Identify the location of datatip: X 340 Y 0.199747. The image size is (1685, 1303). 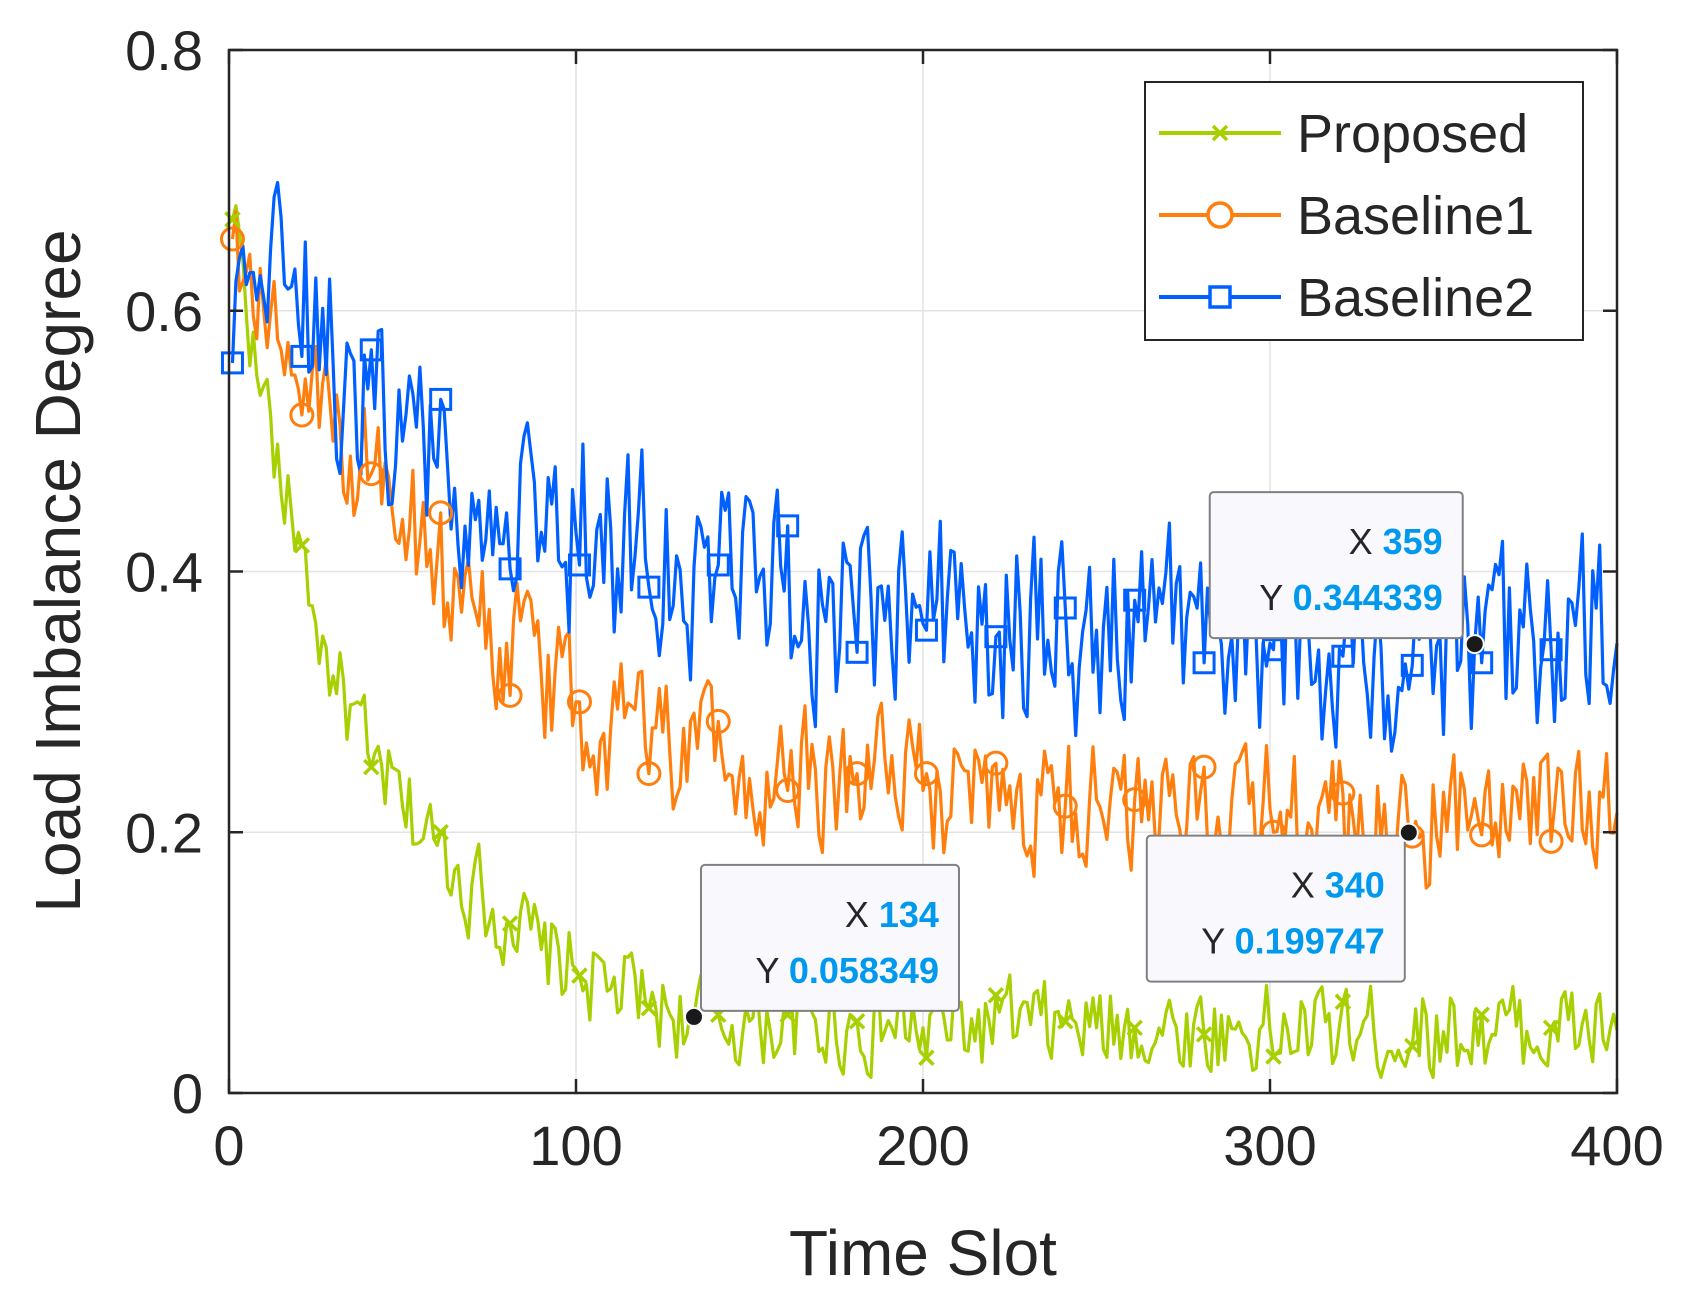
(1282, 902).